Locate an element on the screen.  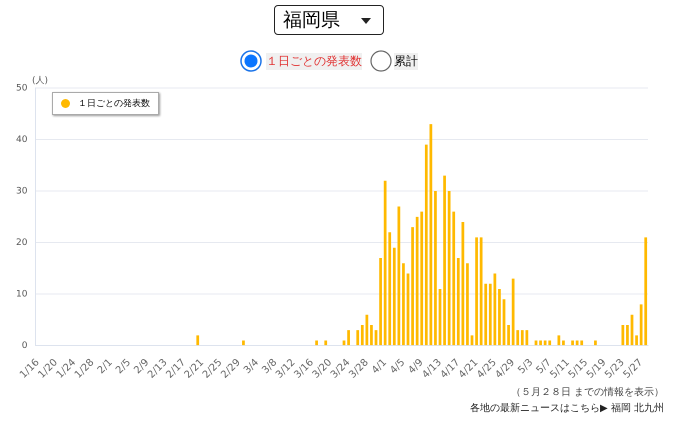
text: （５月２８日 までの情報を表示） is located at coordinates (587, 392).